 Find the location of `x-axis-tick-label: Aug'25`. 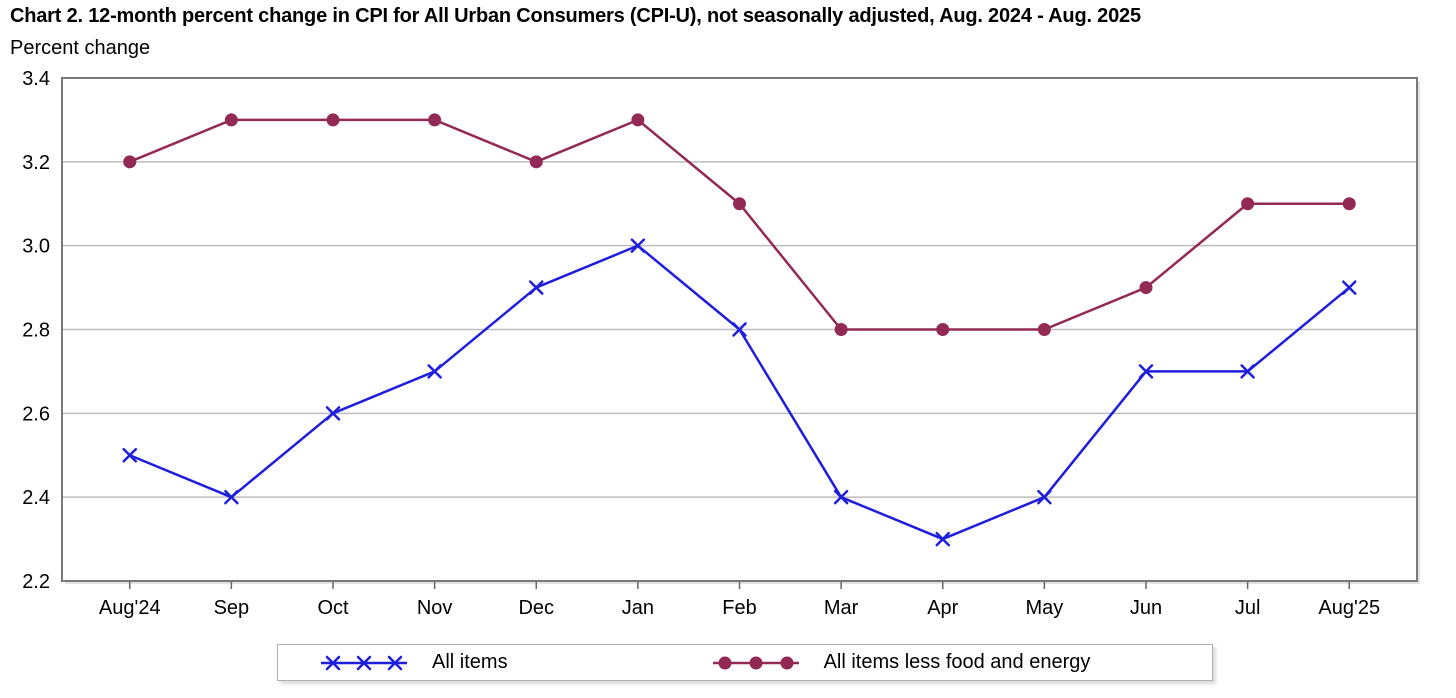

x-axis-tick-label: Aug'25 is located at coordinates (1349, 608).